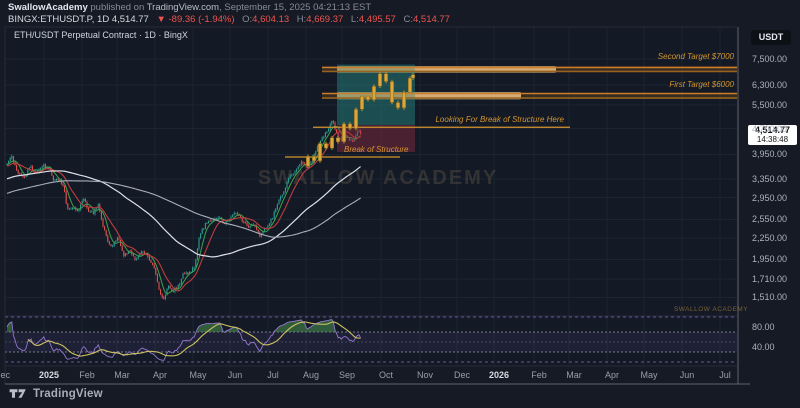  What do you see at coordinates (772, 139) in the screenshot?
I see `bar-countdown: 14:38:48` at bounding box center [772, 139].